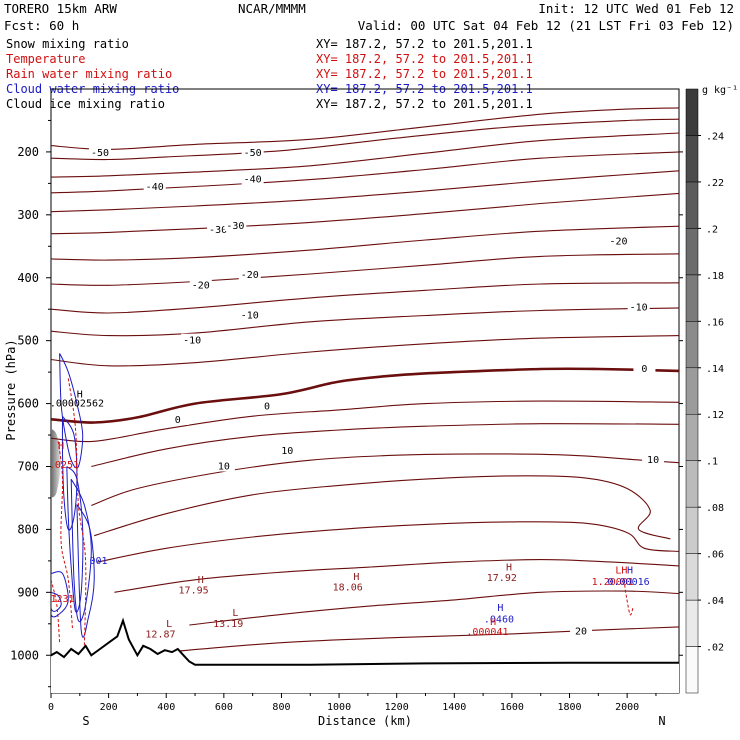  Describe the element at coordinates (715, 415) in the screenshot. I see `colorbar-tick-label: .12` at that location.